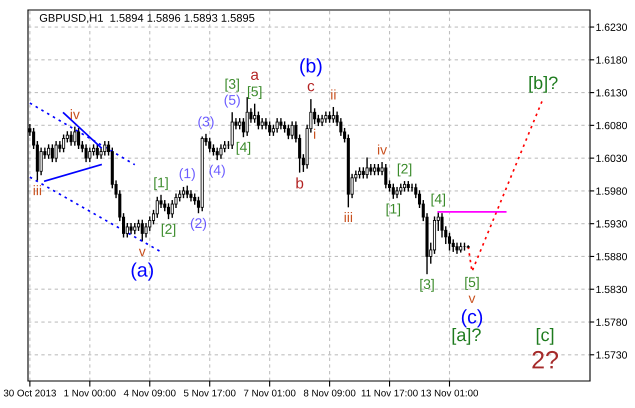  I want to click on x-tick-label: 4 Nov 09:00, so click(150, 393).